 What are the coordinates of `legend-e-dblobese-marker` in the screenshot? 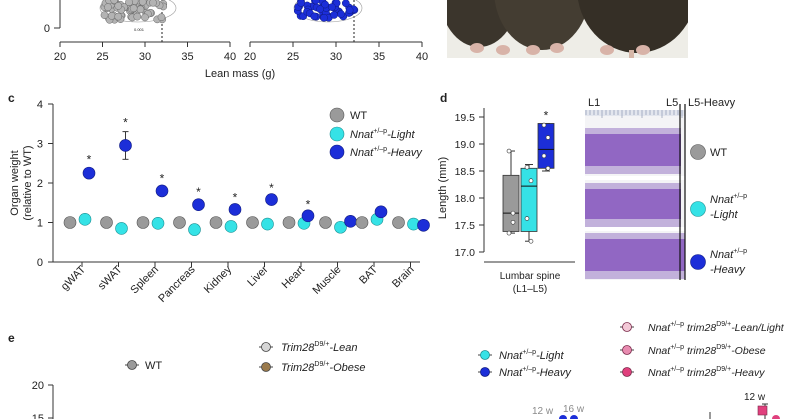 It's located at (627, 350).